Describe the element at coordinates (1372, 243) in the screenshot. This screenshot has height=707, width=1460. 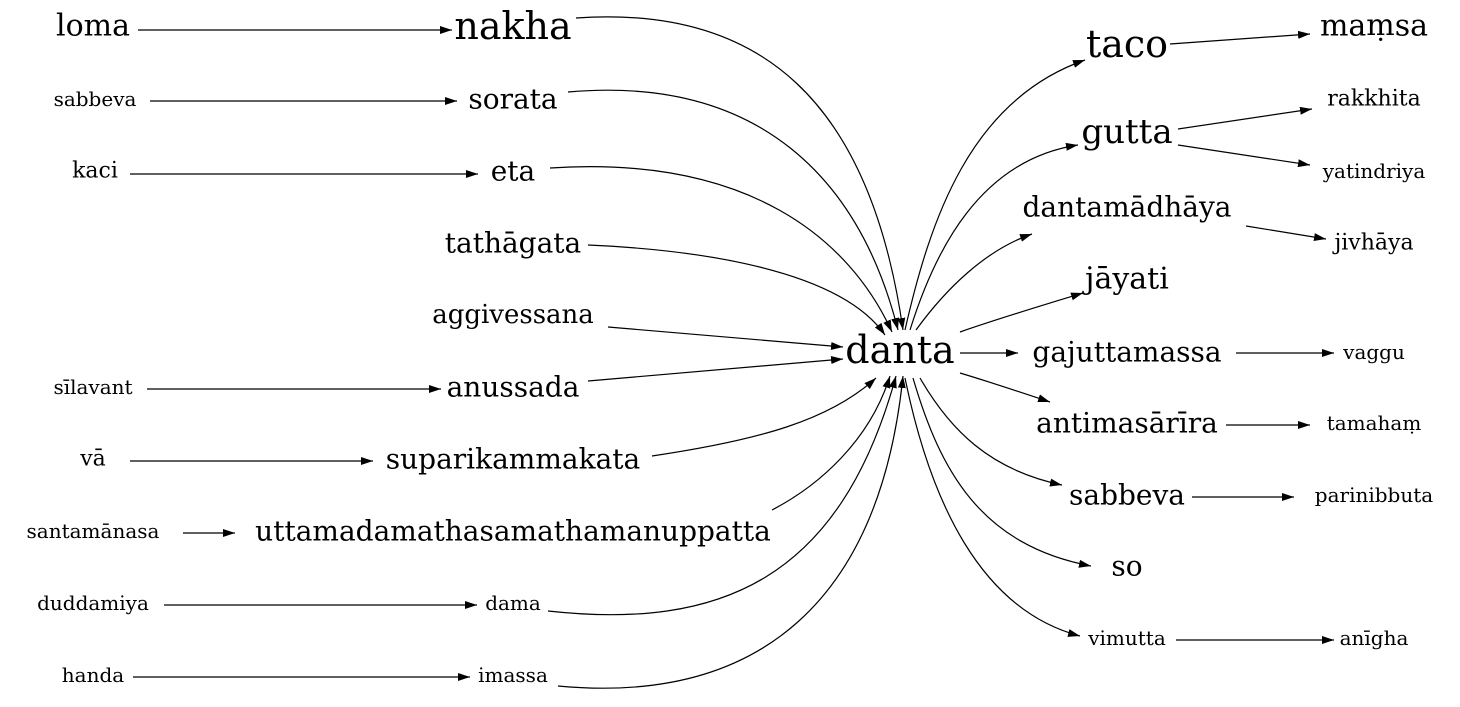
I see `node-jivhaya: jivhāya` at that location.